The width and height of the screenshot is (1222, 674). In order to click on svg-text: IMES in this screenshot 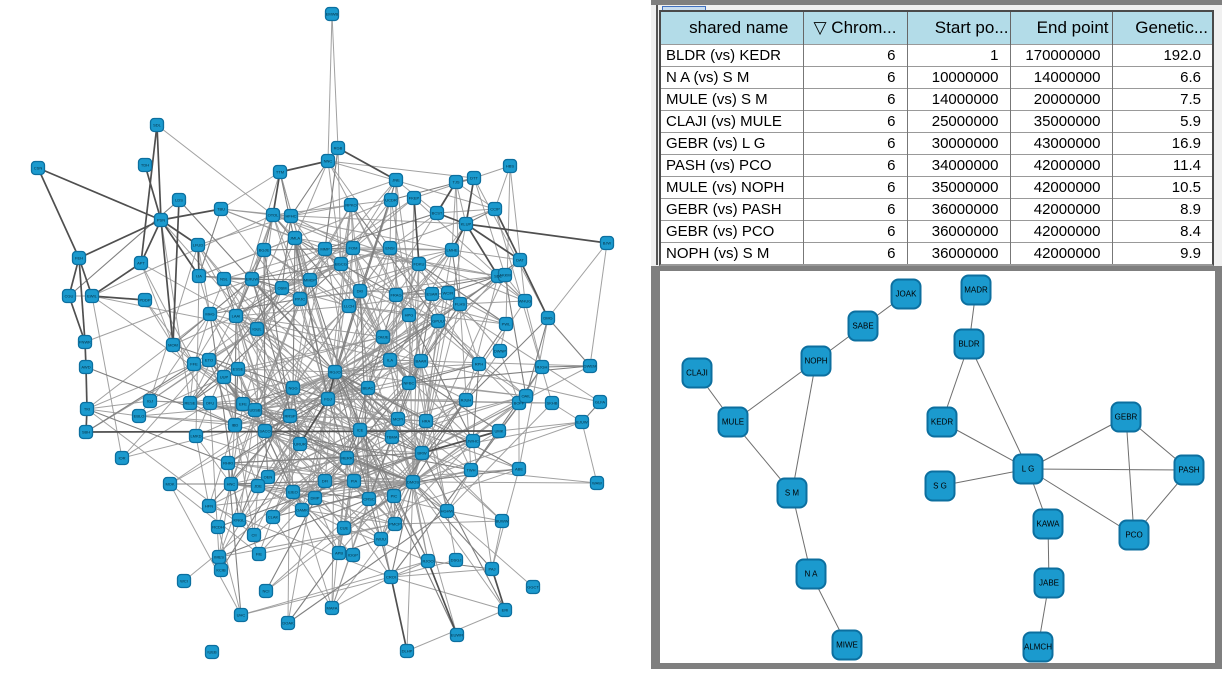, I will do `click(219, 557)`.